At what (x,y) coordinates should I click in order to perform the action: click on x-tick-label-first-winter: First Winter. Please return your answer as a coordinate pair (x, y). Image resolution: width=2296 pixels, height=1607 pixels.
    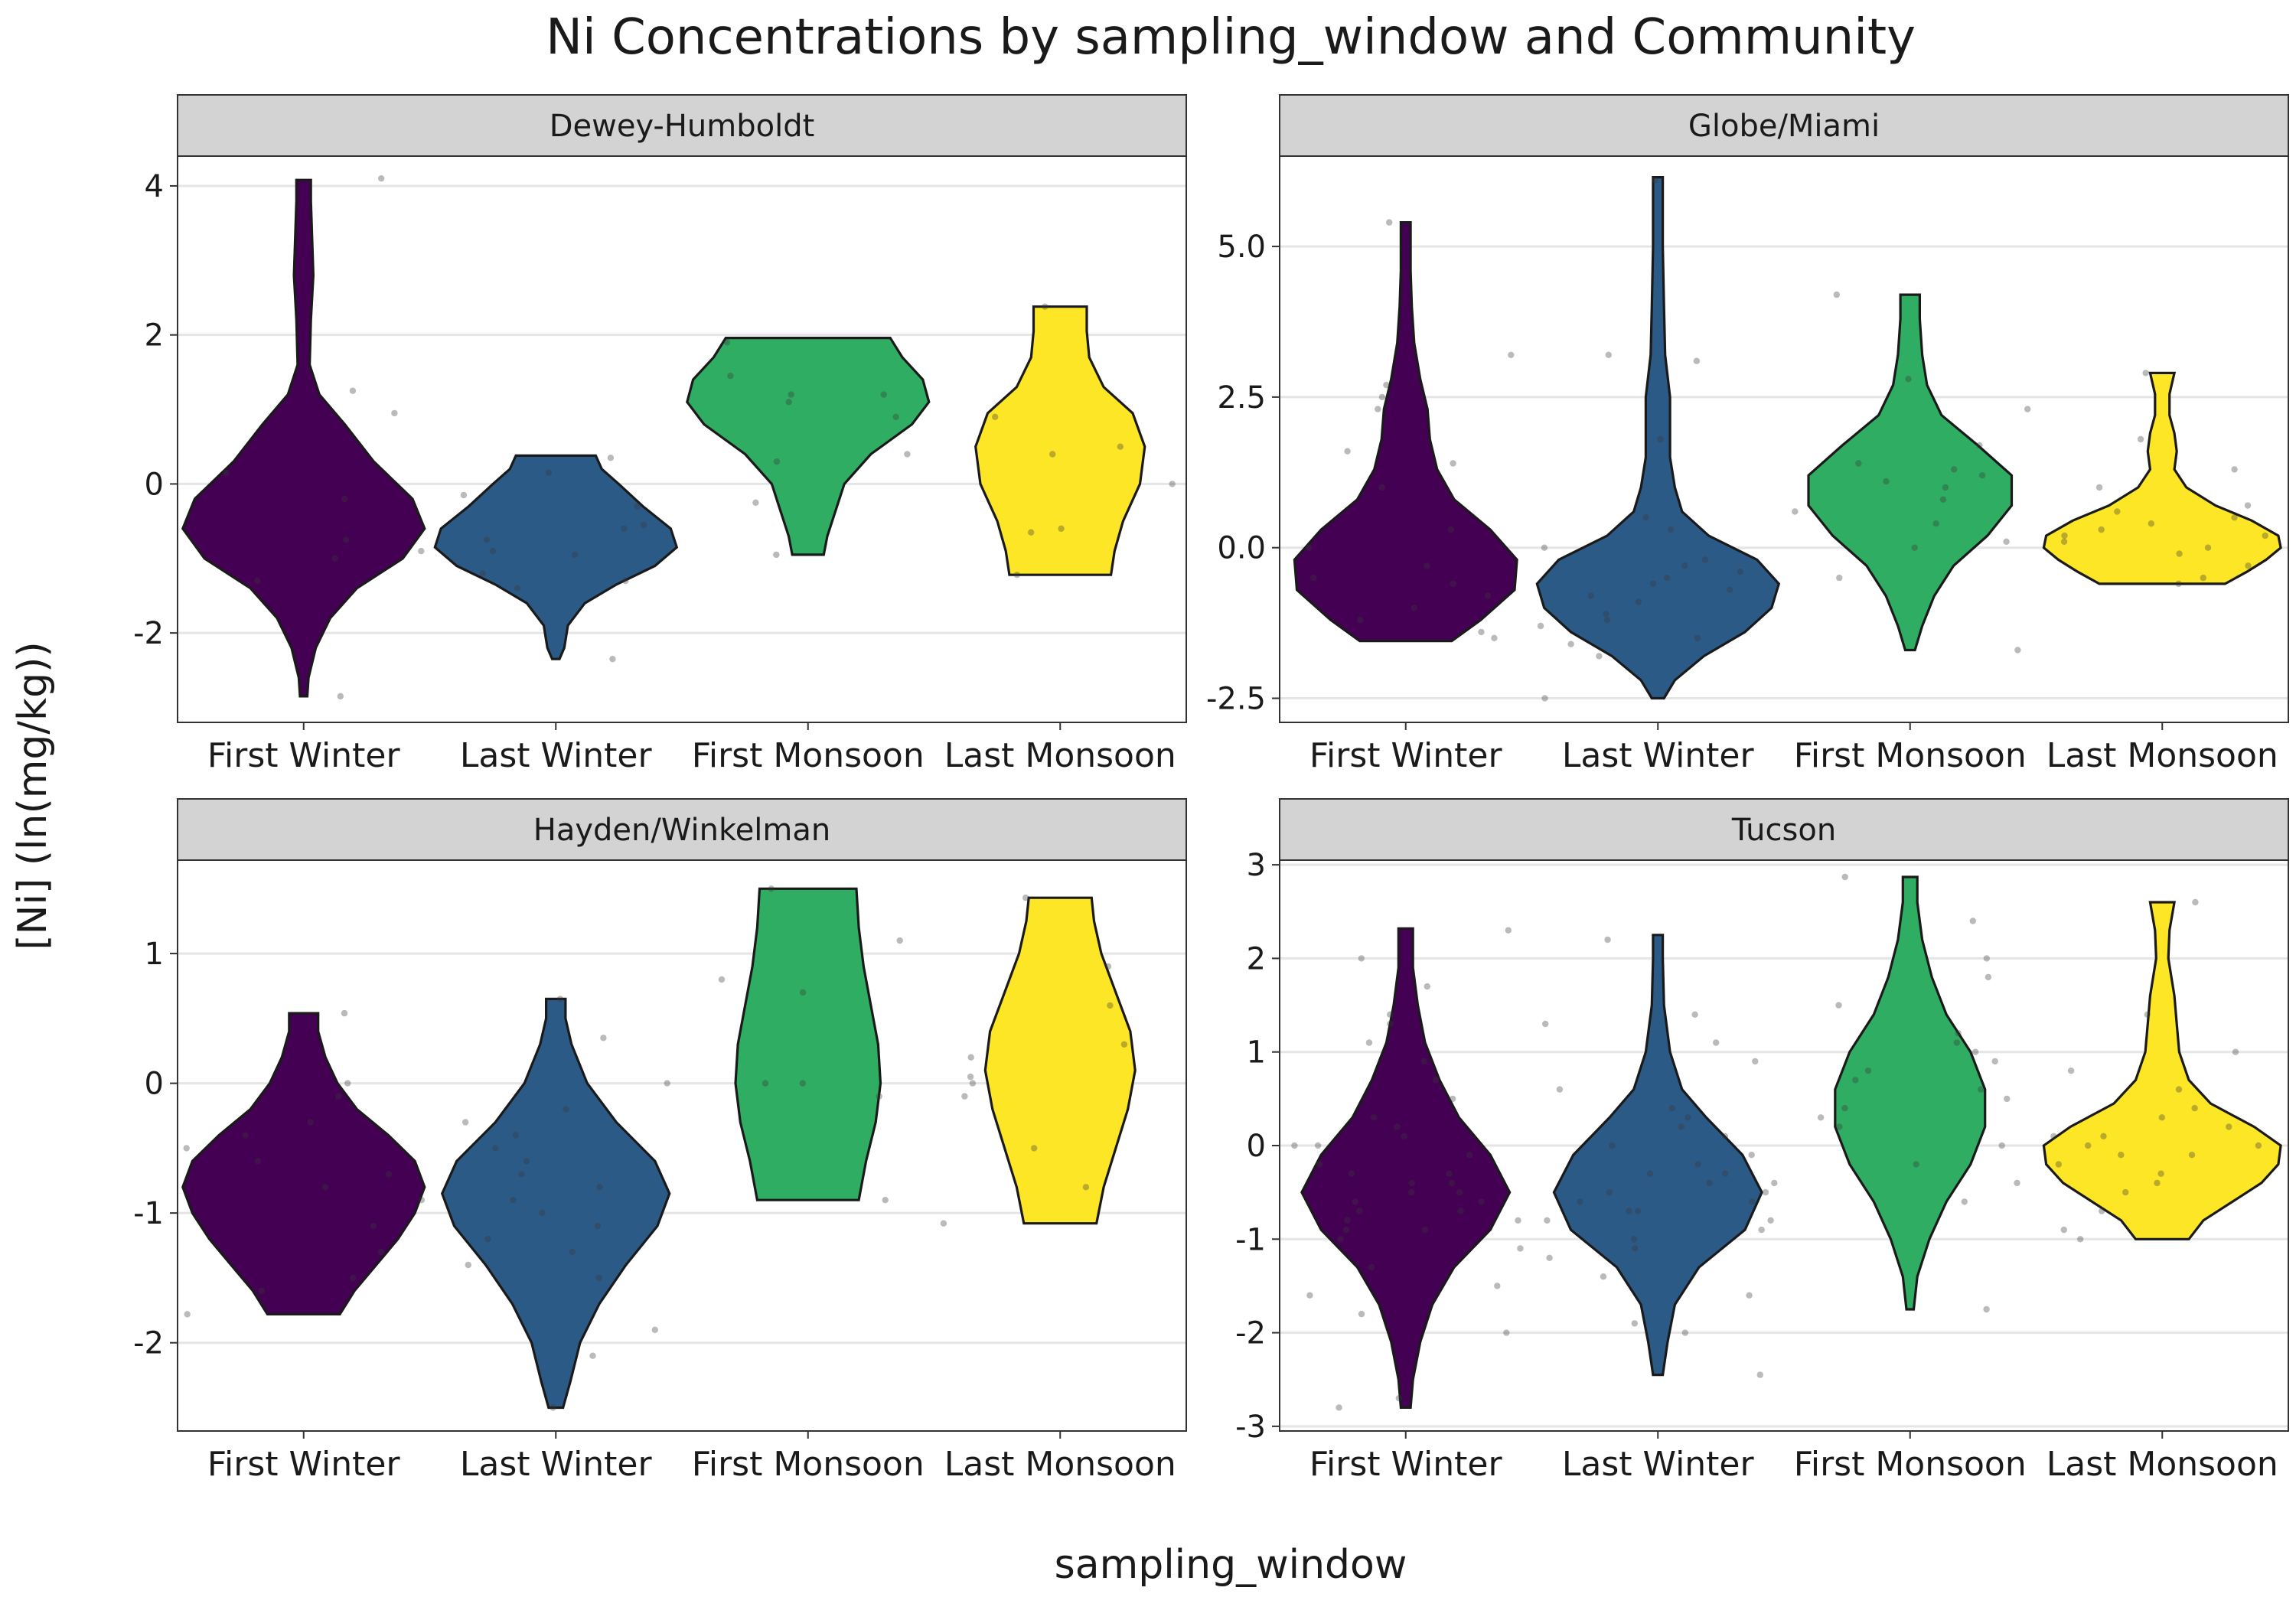
    Looking at the image, I should click on (1406, 1464).